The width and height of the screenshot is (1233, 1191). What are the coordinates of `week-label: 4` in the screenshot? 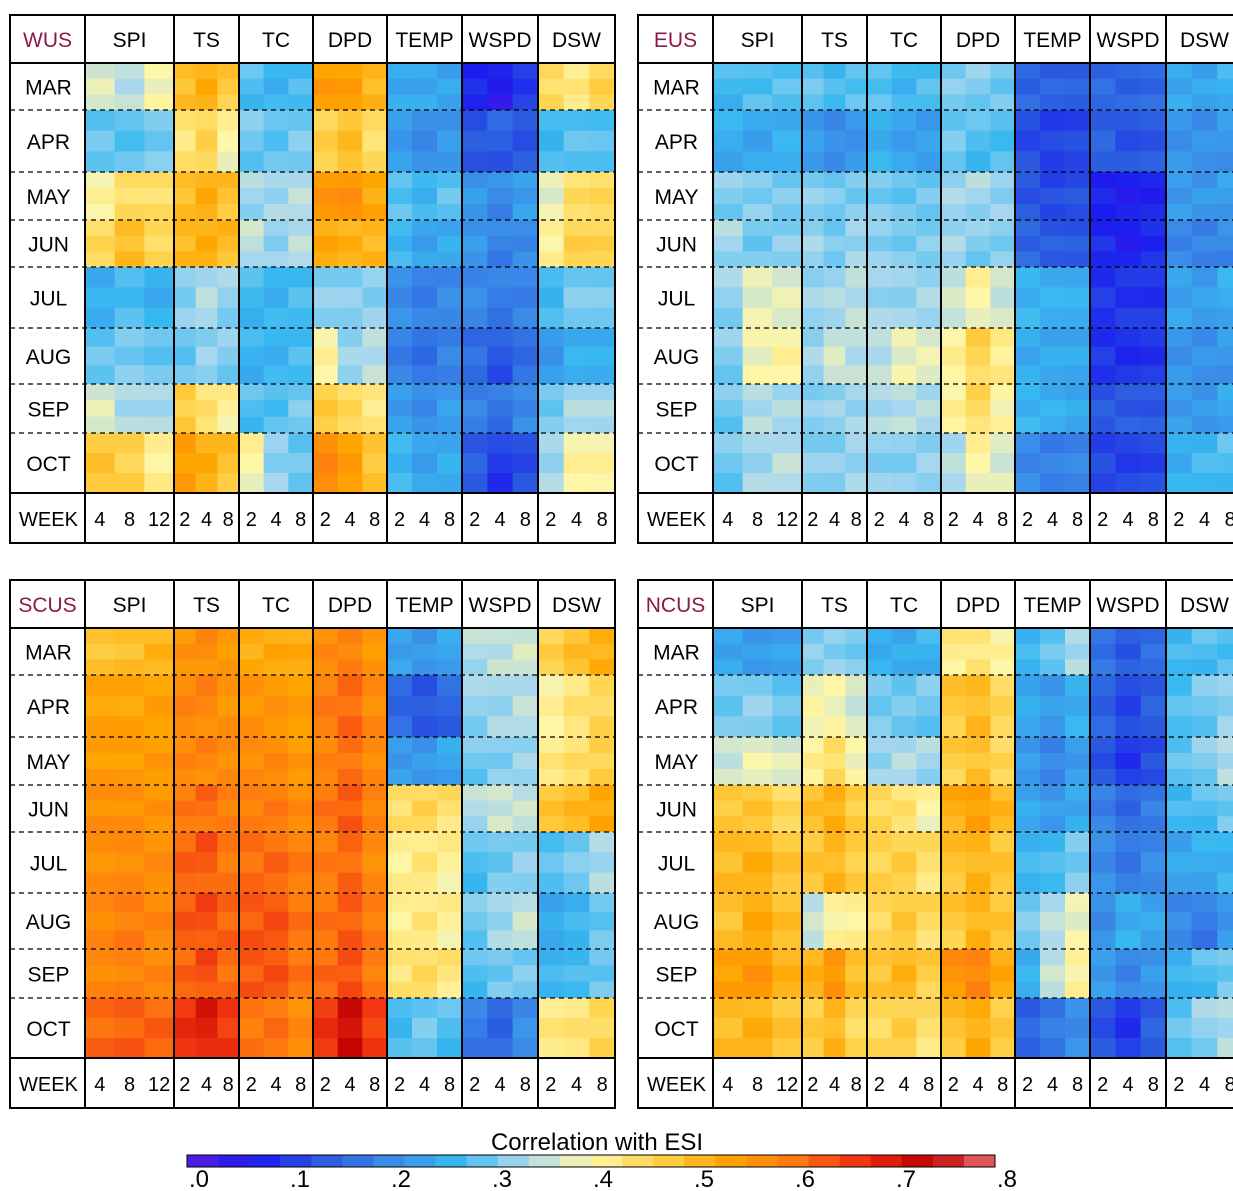 It's located at (576, 1085).